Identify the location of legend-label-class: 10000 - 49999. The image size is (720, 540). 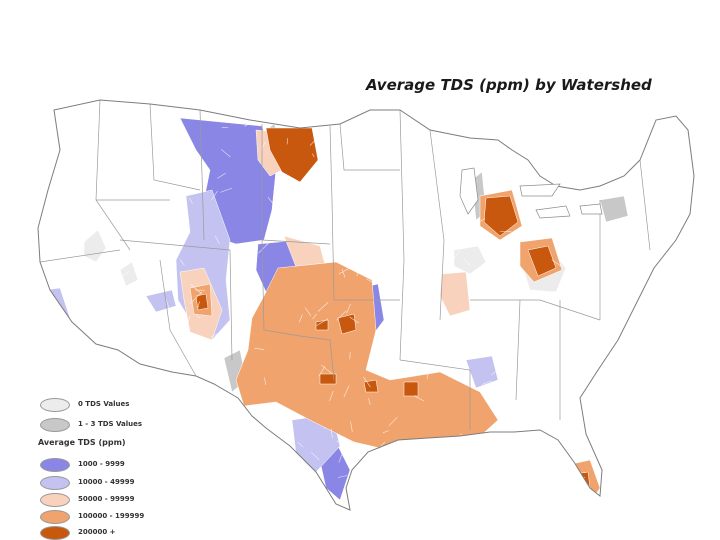
(106, 482).